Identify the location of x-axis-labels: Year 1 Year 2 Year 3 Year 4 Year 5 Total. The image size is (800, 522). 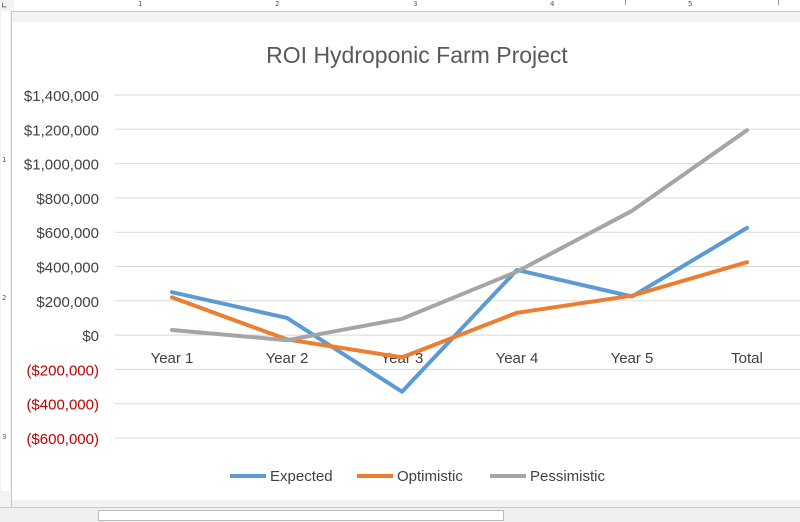
(457, 358).